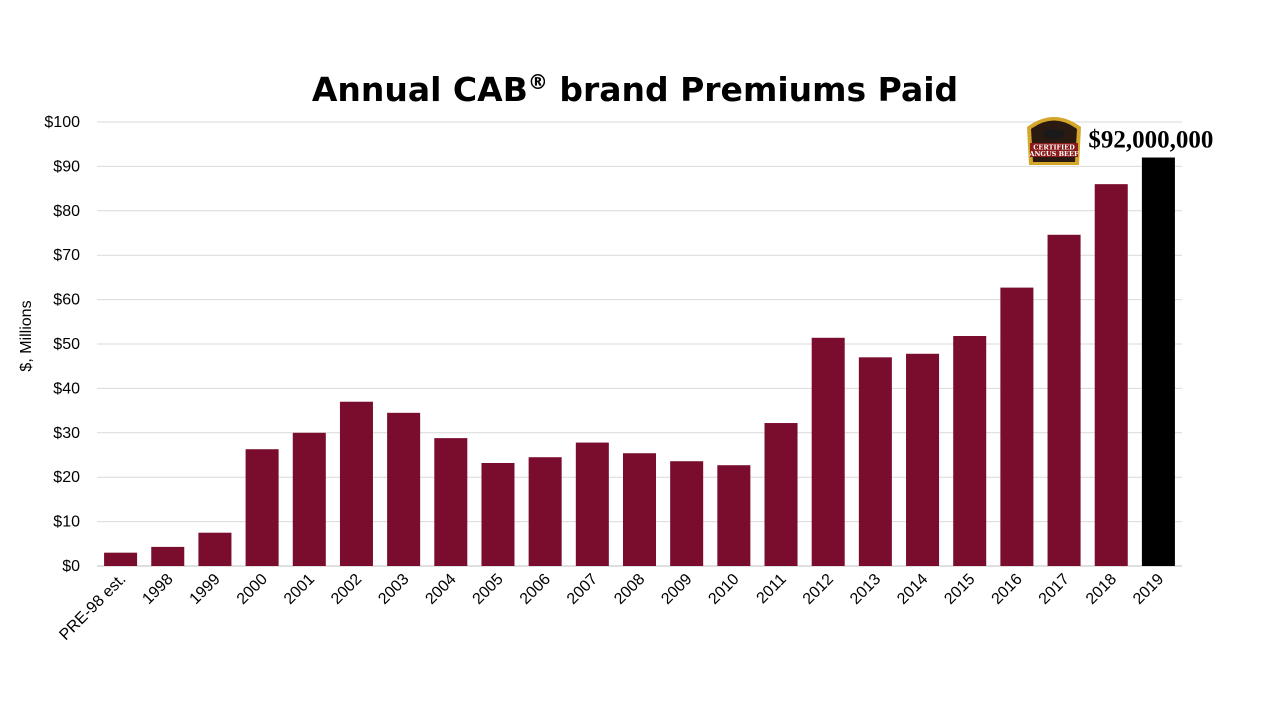  I want to click on x-tick-label: 2018, so click(1101, 589).